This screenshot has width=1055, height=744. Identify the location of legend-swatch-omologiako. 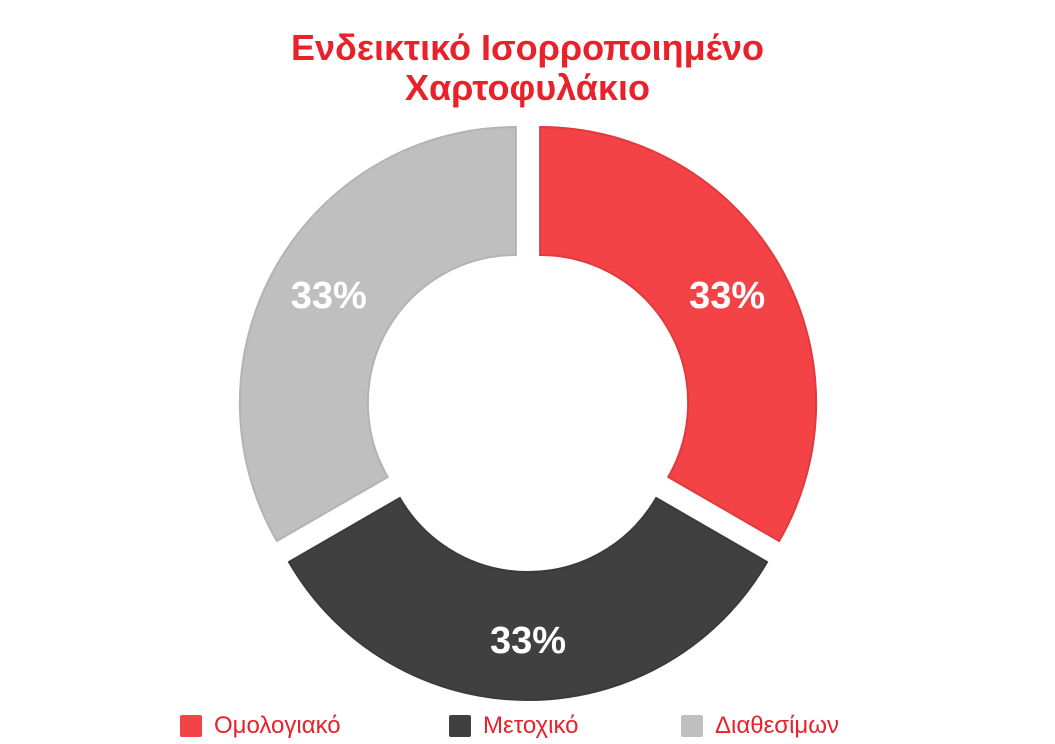
(191, 726).